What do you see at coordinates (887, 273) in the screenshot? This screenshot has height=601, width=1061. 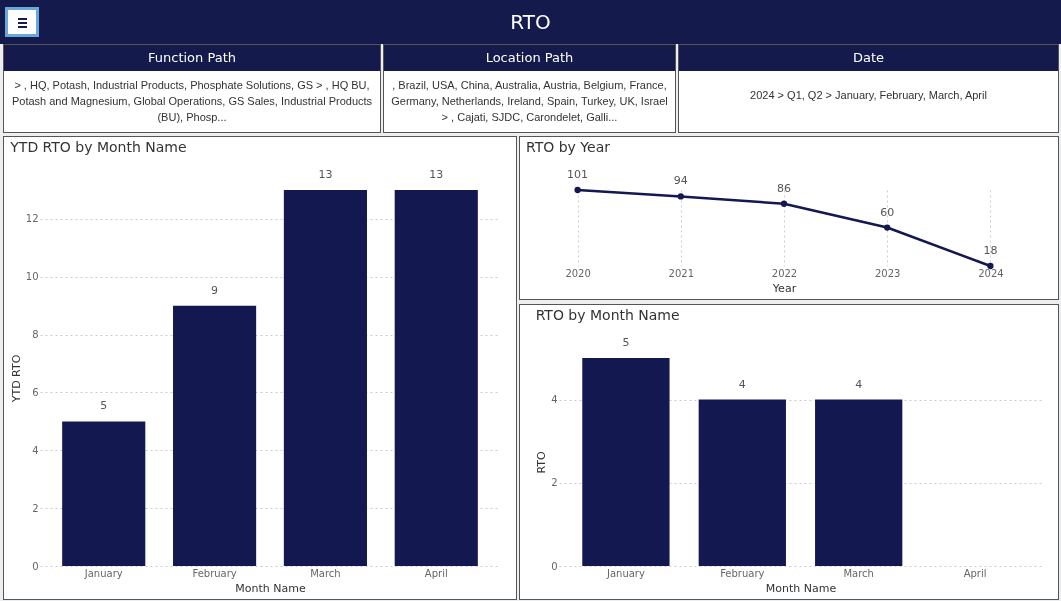 I see `x-tick-label: 2023` at bounding box center [887, 273].